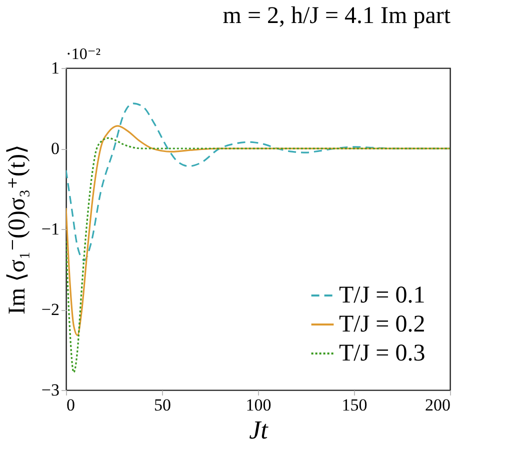 Image resolution: width=514 pixels, height=456 pixels. I want to click on chart-title: m = 2, h/J = 4.1 Im part, so click(336, 16).